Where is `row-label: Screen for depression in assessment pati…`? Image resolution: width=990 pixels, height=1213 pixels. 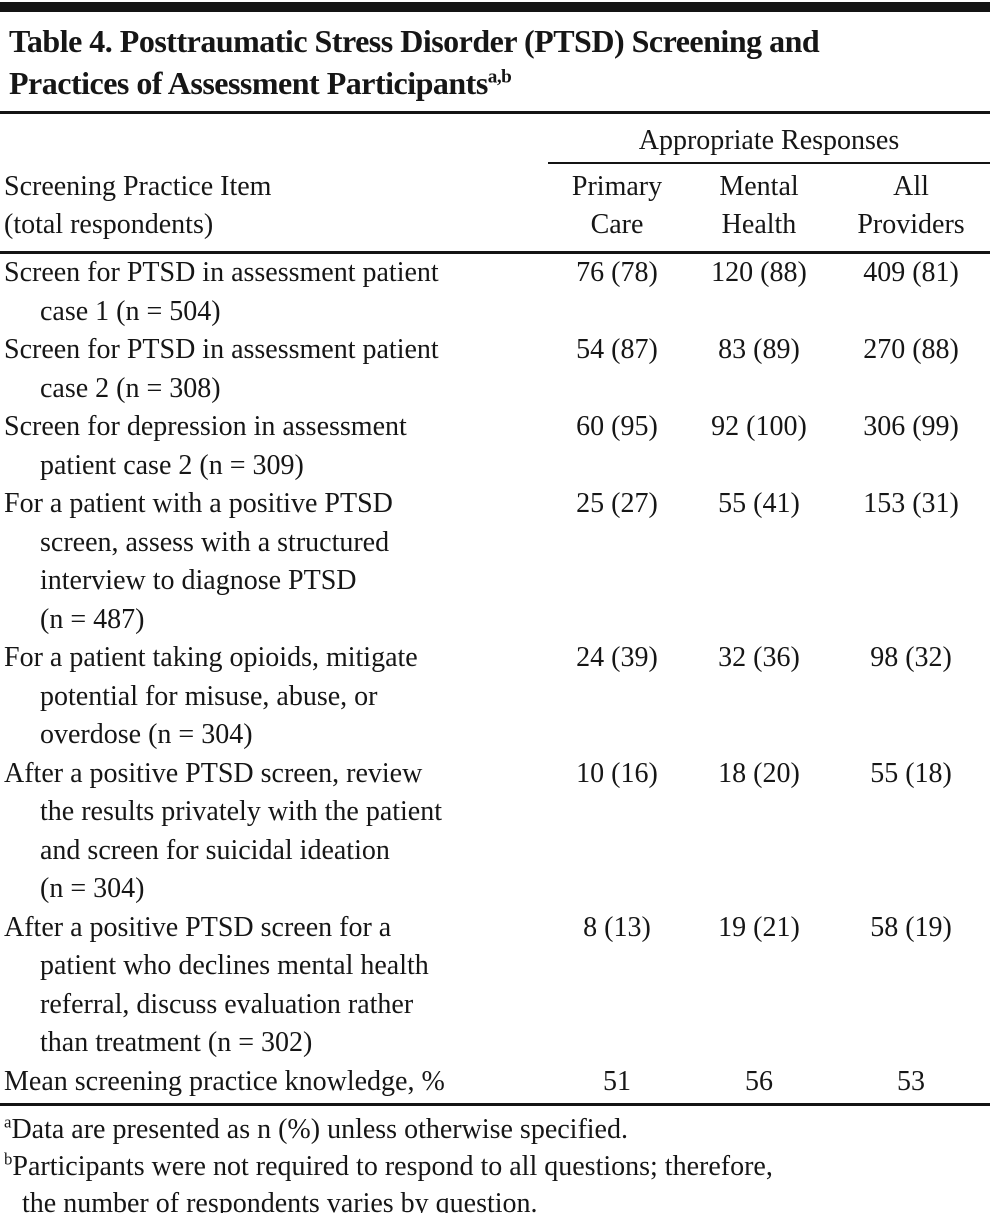
row-label: Screen for depression in assessment pati… is located at coordinates (205, 446).